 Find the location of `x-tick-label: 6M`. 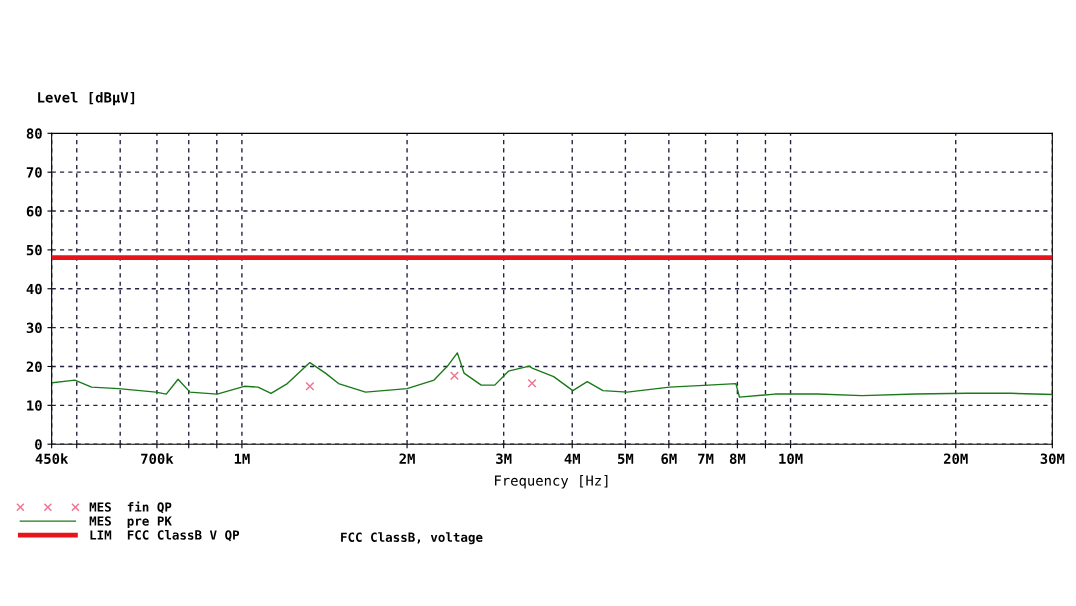

x-tick-label: 6M is located at coordinates (669, 458).